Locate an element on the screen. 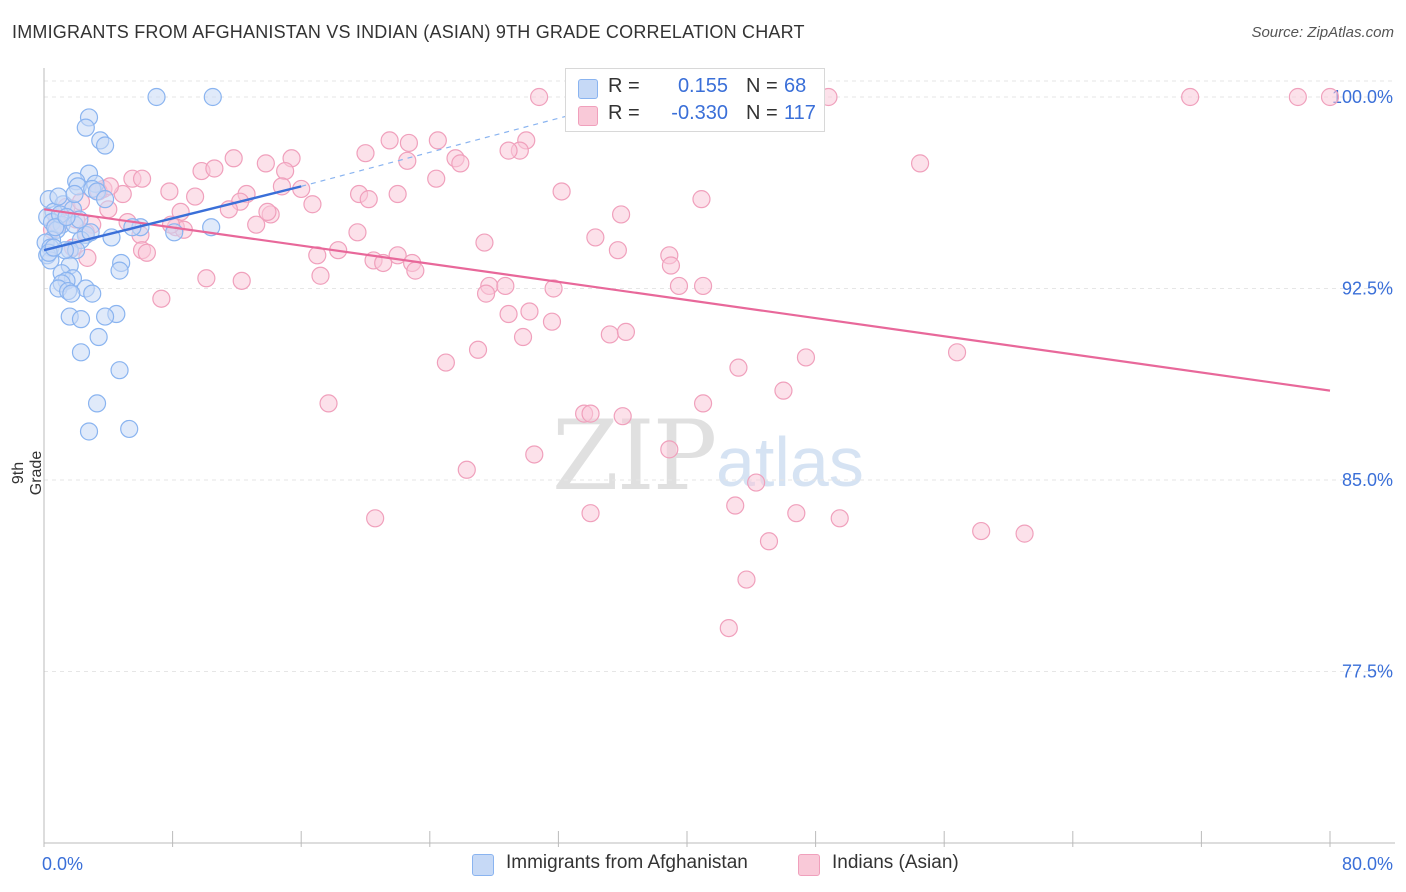 The height and width of the screenshot is (892, 1406). source-label: Source: ZipAtlas.com is located at coordinates (1322, 32).